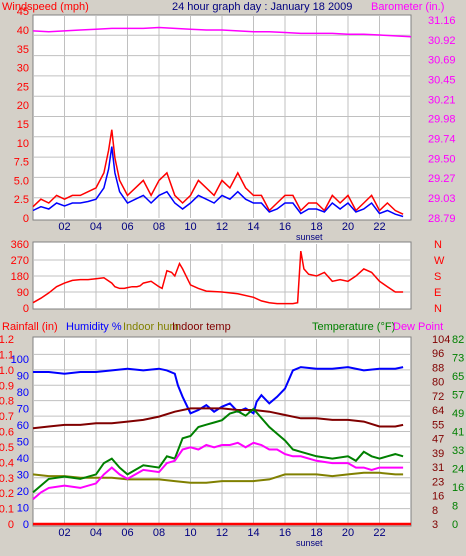 Image resolution: width=466 pixels, height=556 pixels. Describe the element at coordinates (23, 87) in the screenshot. I see `windspeed-tick: 25` at that location.